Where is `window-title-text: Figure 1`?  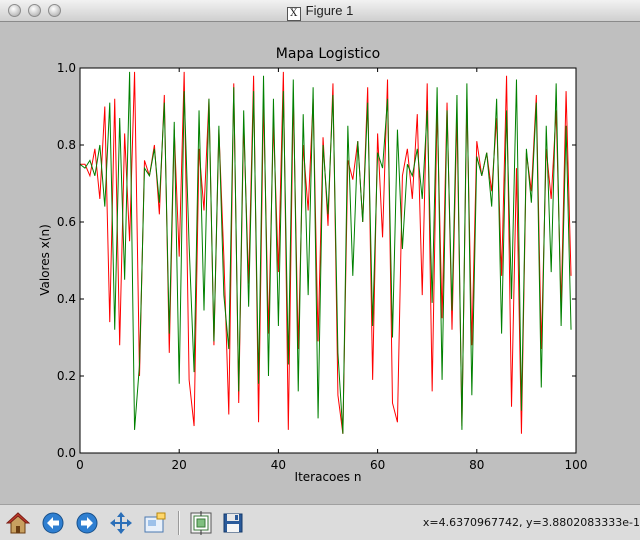 window-title-text: Figure 1 is located at coordinates (329, 10).